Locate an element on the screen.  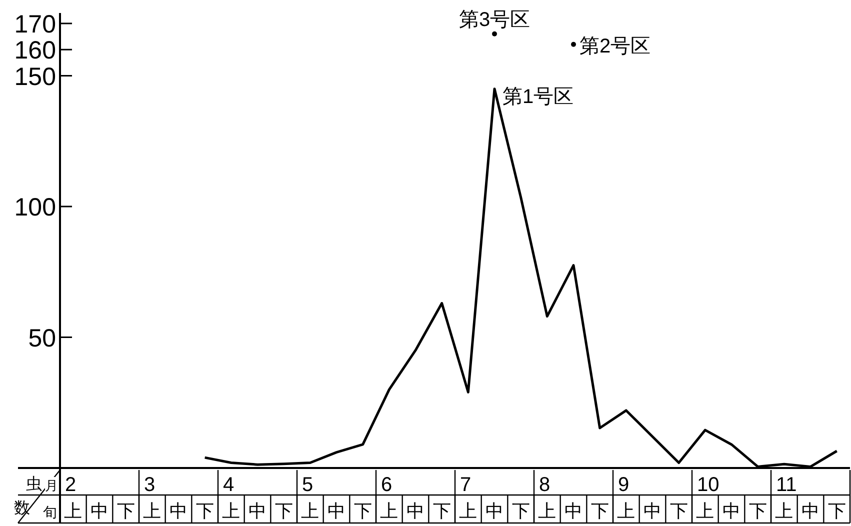
text: 旬 is located at coordinates (50, 512).